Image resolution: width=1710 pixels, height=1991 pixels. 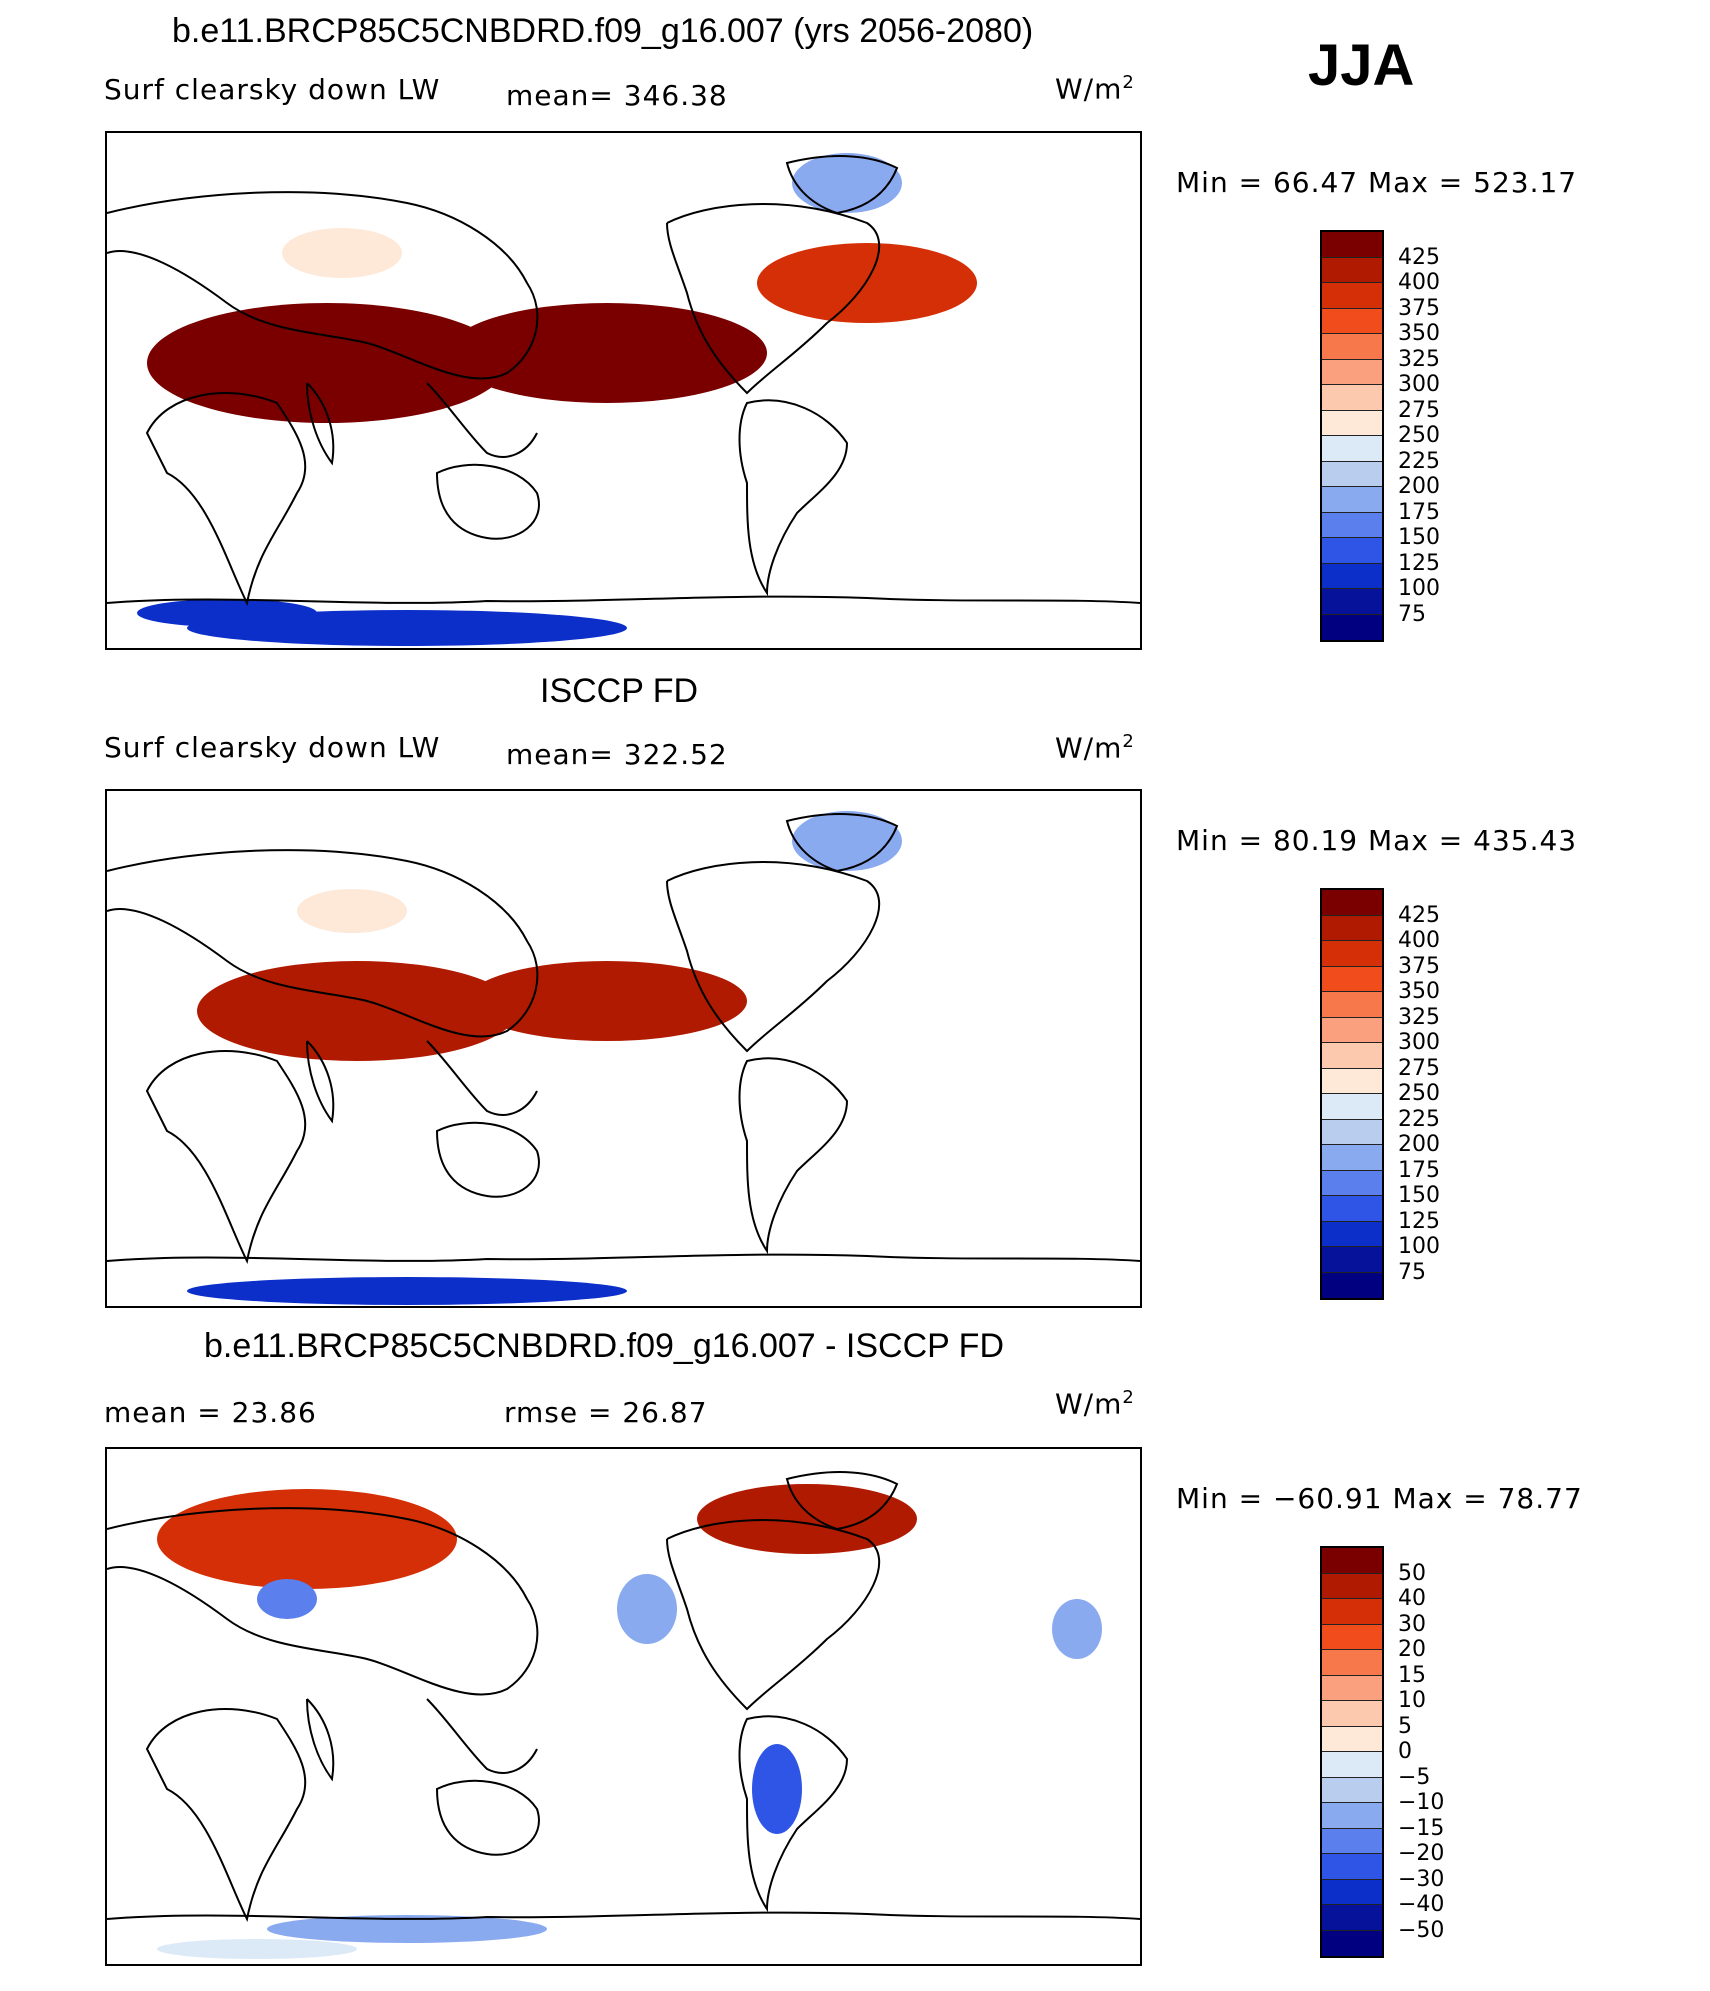 I want to click on panel-title: ISCCP FD, so click(x=619, y=691).